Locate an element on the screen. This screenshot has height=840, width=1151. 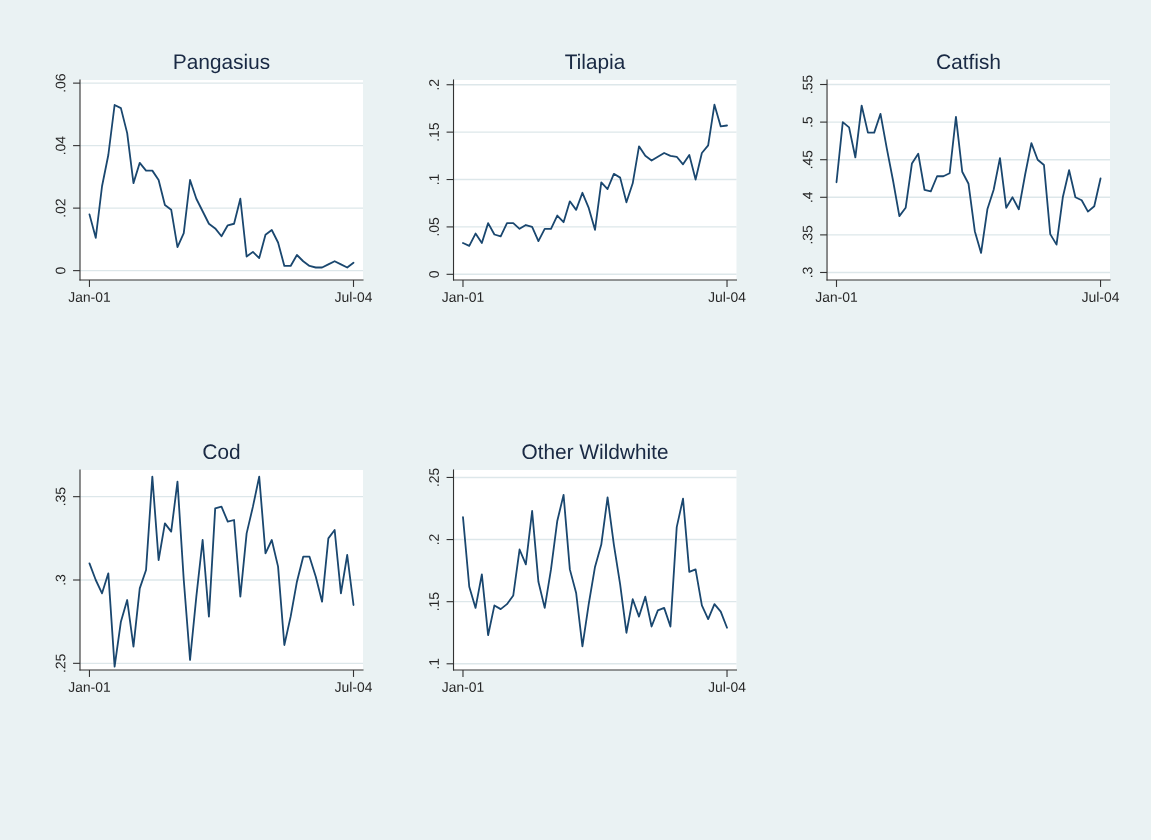
y-tick-label: .45 is located at coordinates (807, 159).